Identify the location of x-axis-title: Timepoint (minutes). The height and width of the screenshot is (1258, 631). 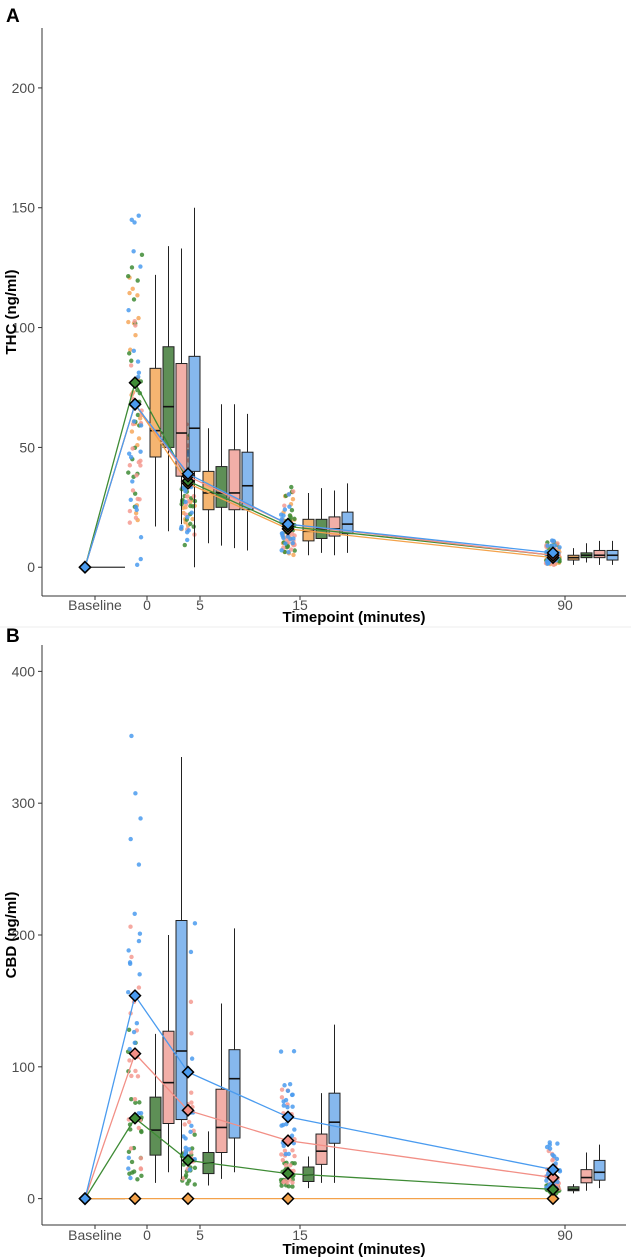
(353, 617).